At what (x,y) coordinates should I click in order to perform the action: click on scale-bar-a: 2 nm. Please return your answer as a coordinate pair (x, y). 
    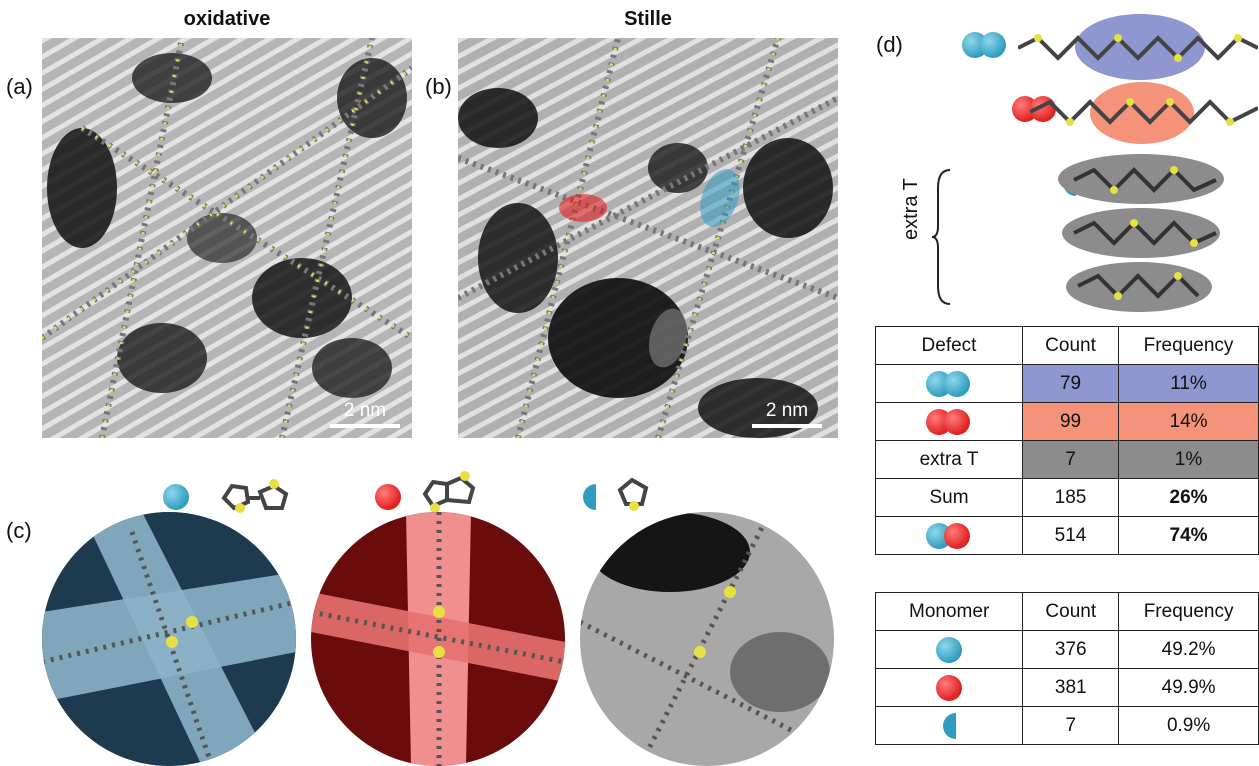
    Looking at the image, I should click on (365, 414).